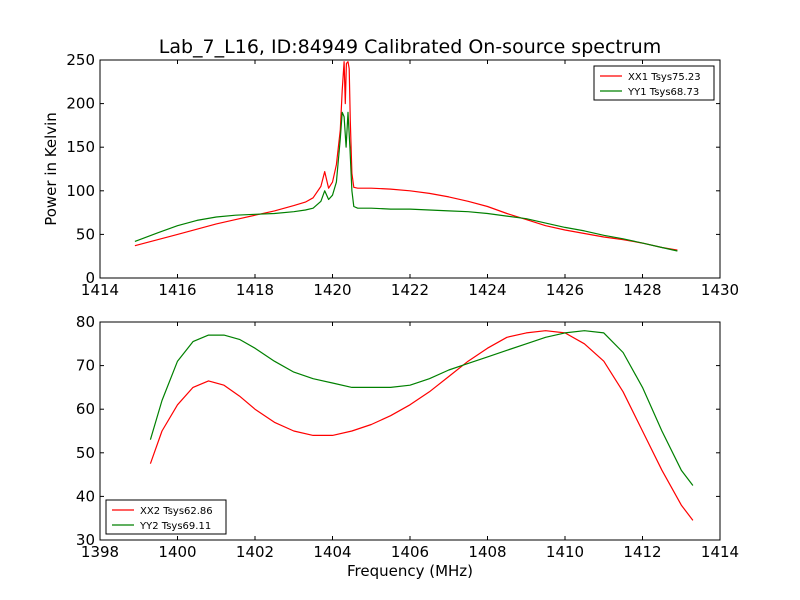 The image size is (800, 600). What do you see at coordinates (85, 409) in the screenshot?
I see `y-tick-label: 60` at bounding box center [85, 409].